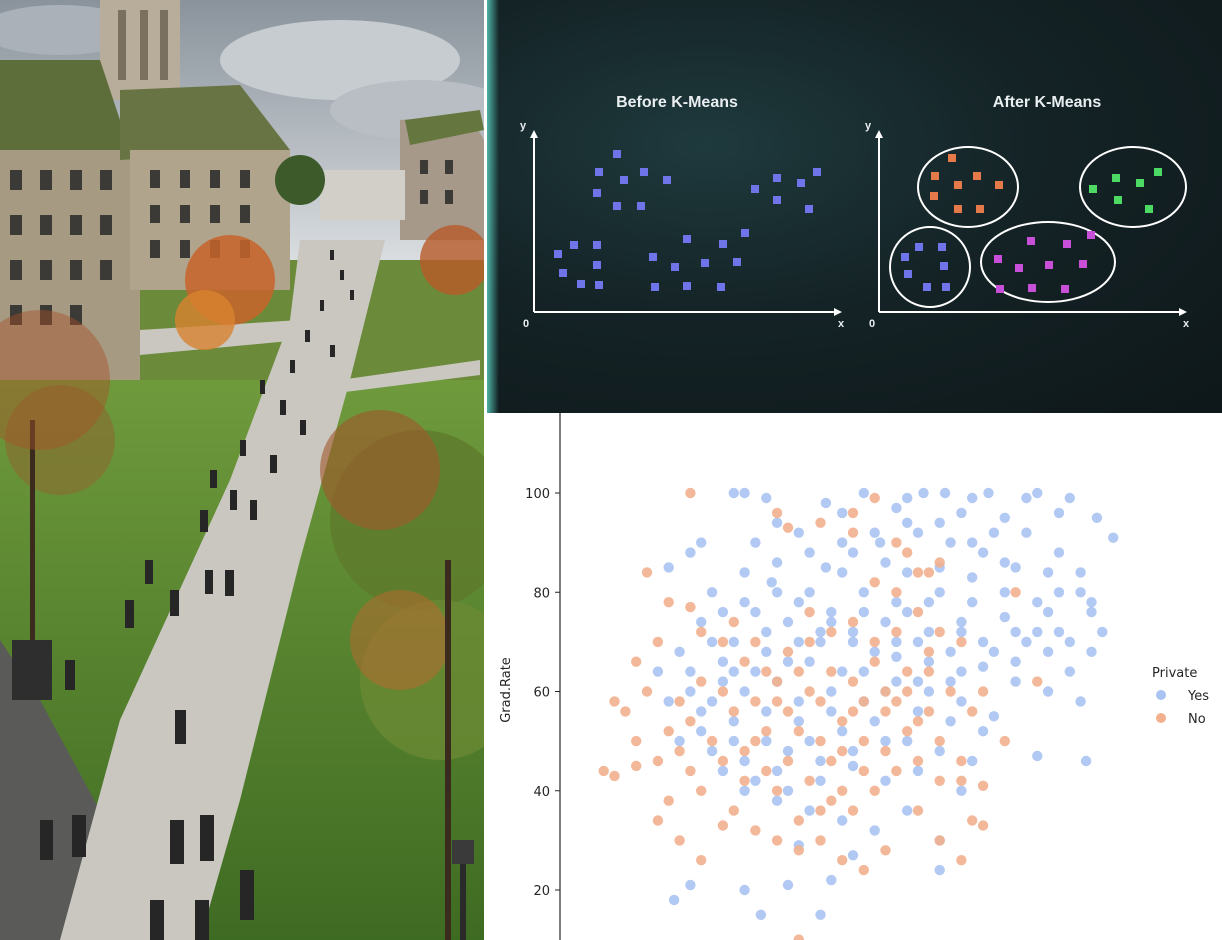  Describe the element at coordinates (858, 223) in the screenshot. I see `kmeans-plots` at that location.